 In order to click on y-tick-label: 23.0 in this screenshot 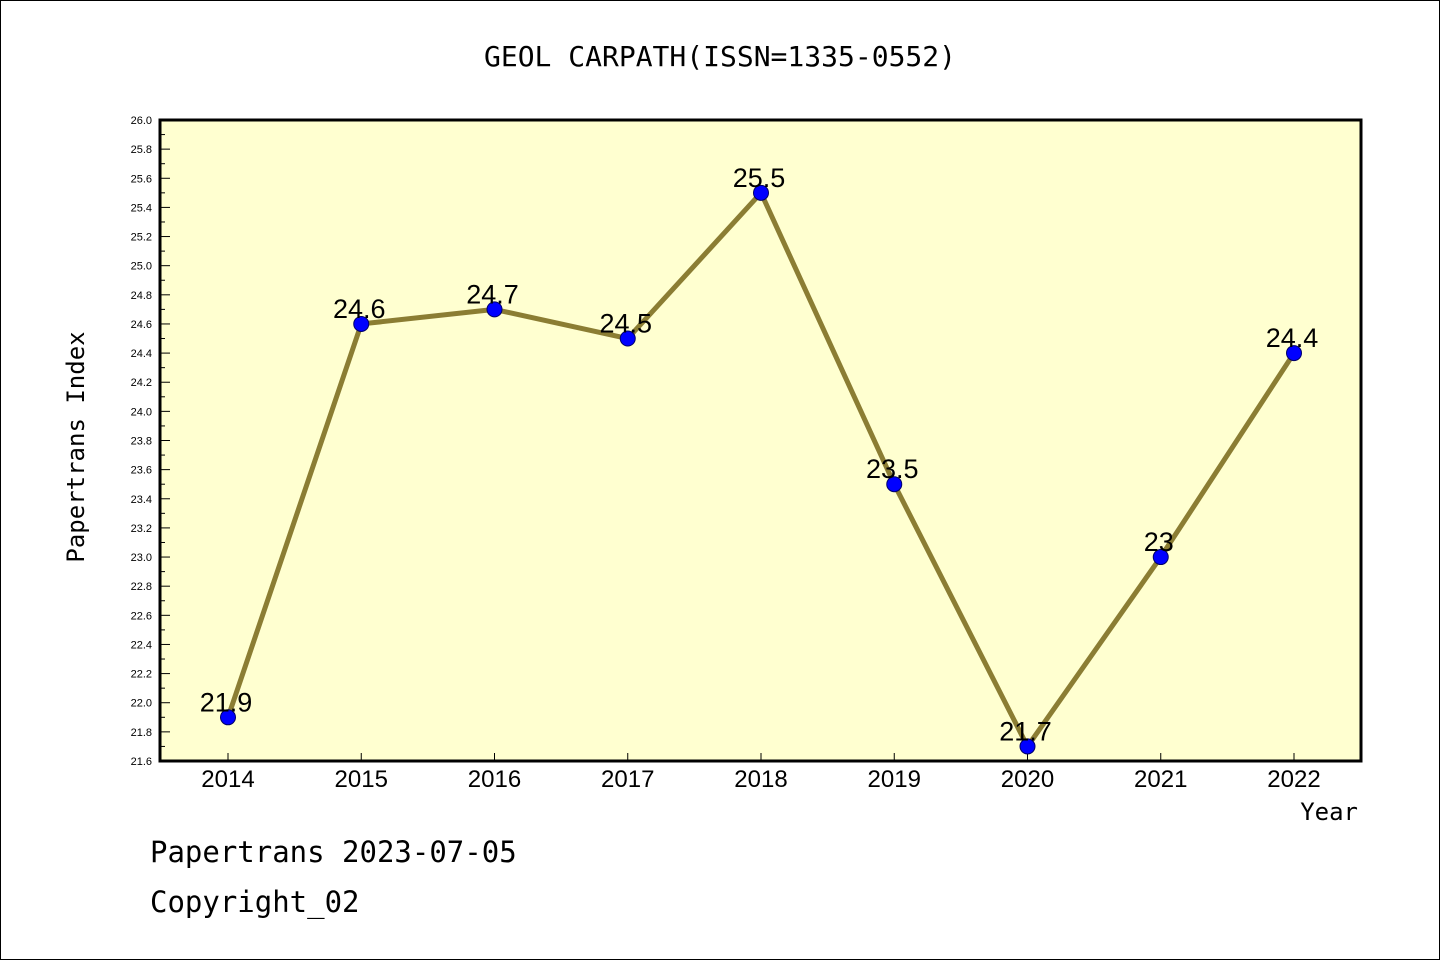, I will do `click(141, 558)`.